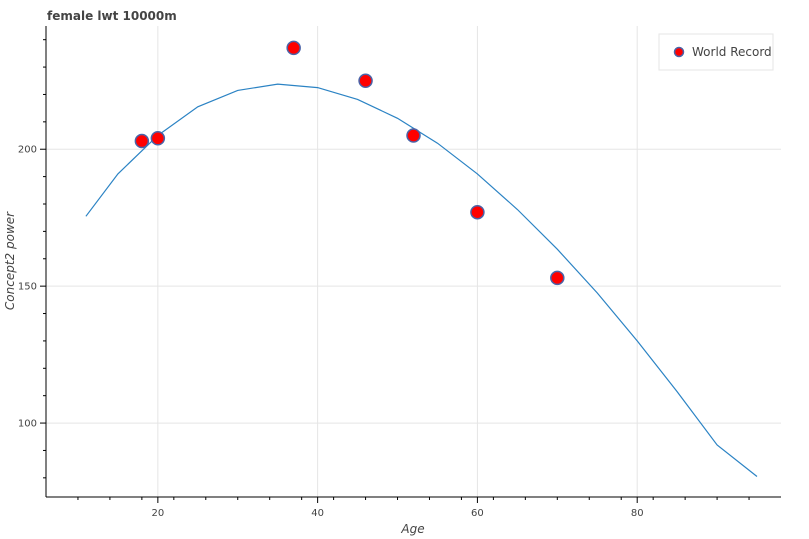 The width and height of the screenshot is (809, 539). Describe the element at coordinates (27, 150) in the screenshot. I see `y-tick-label: 200` at that location.